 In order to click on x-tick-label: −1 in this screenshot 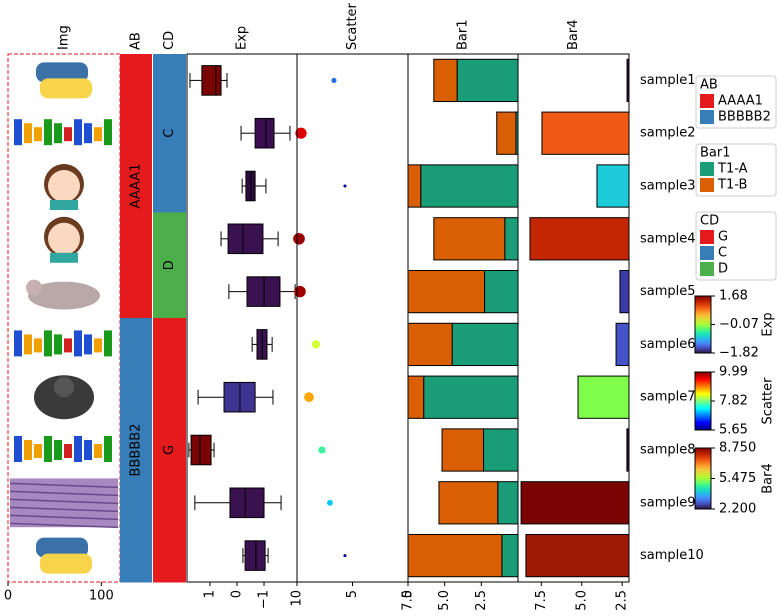, I will do `click(264, 599)`.